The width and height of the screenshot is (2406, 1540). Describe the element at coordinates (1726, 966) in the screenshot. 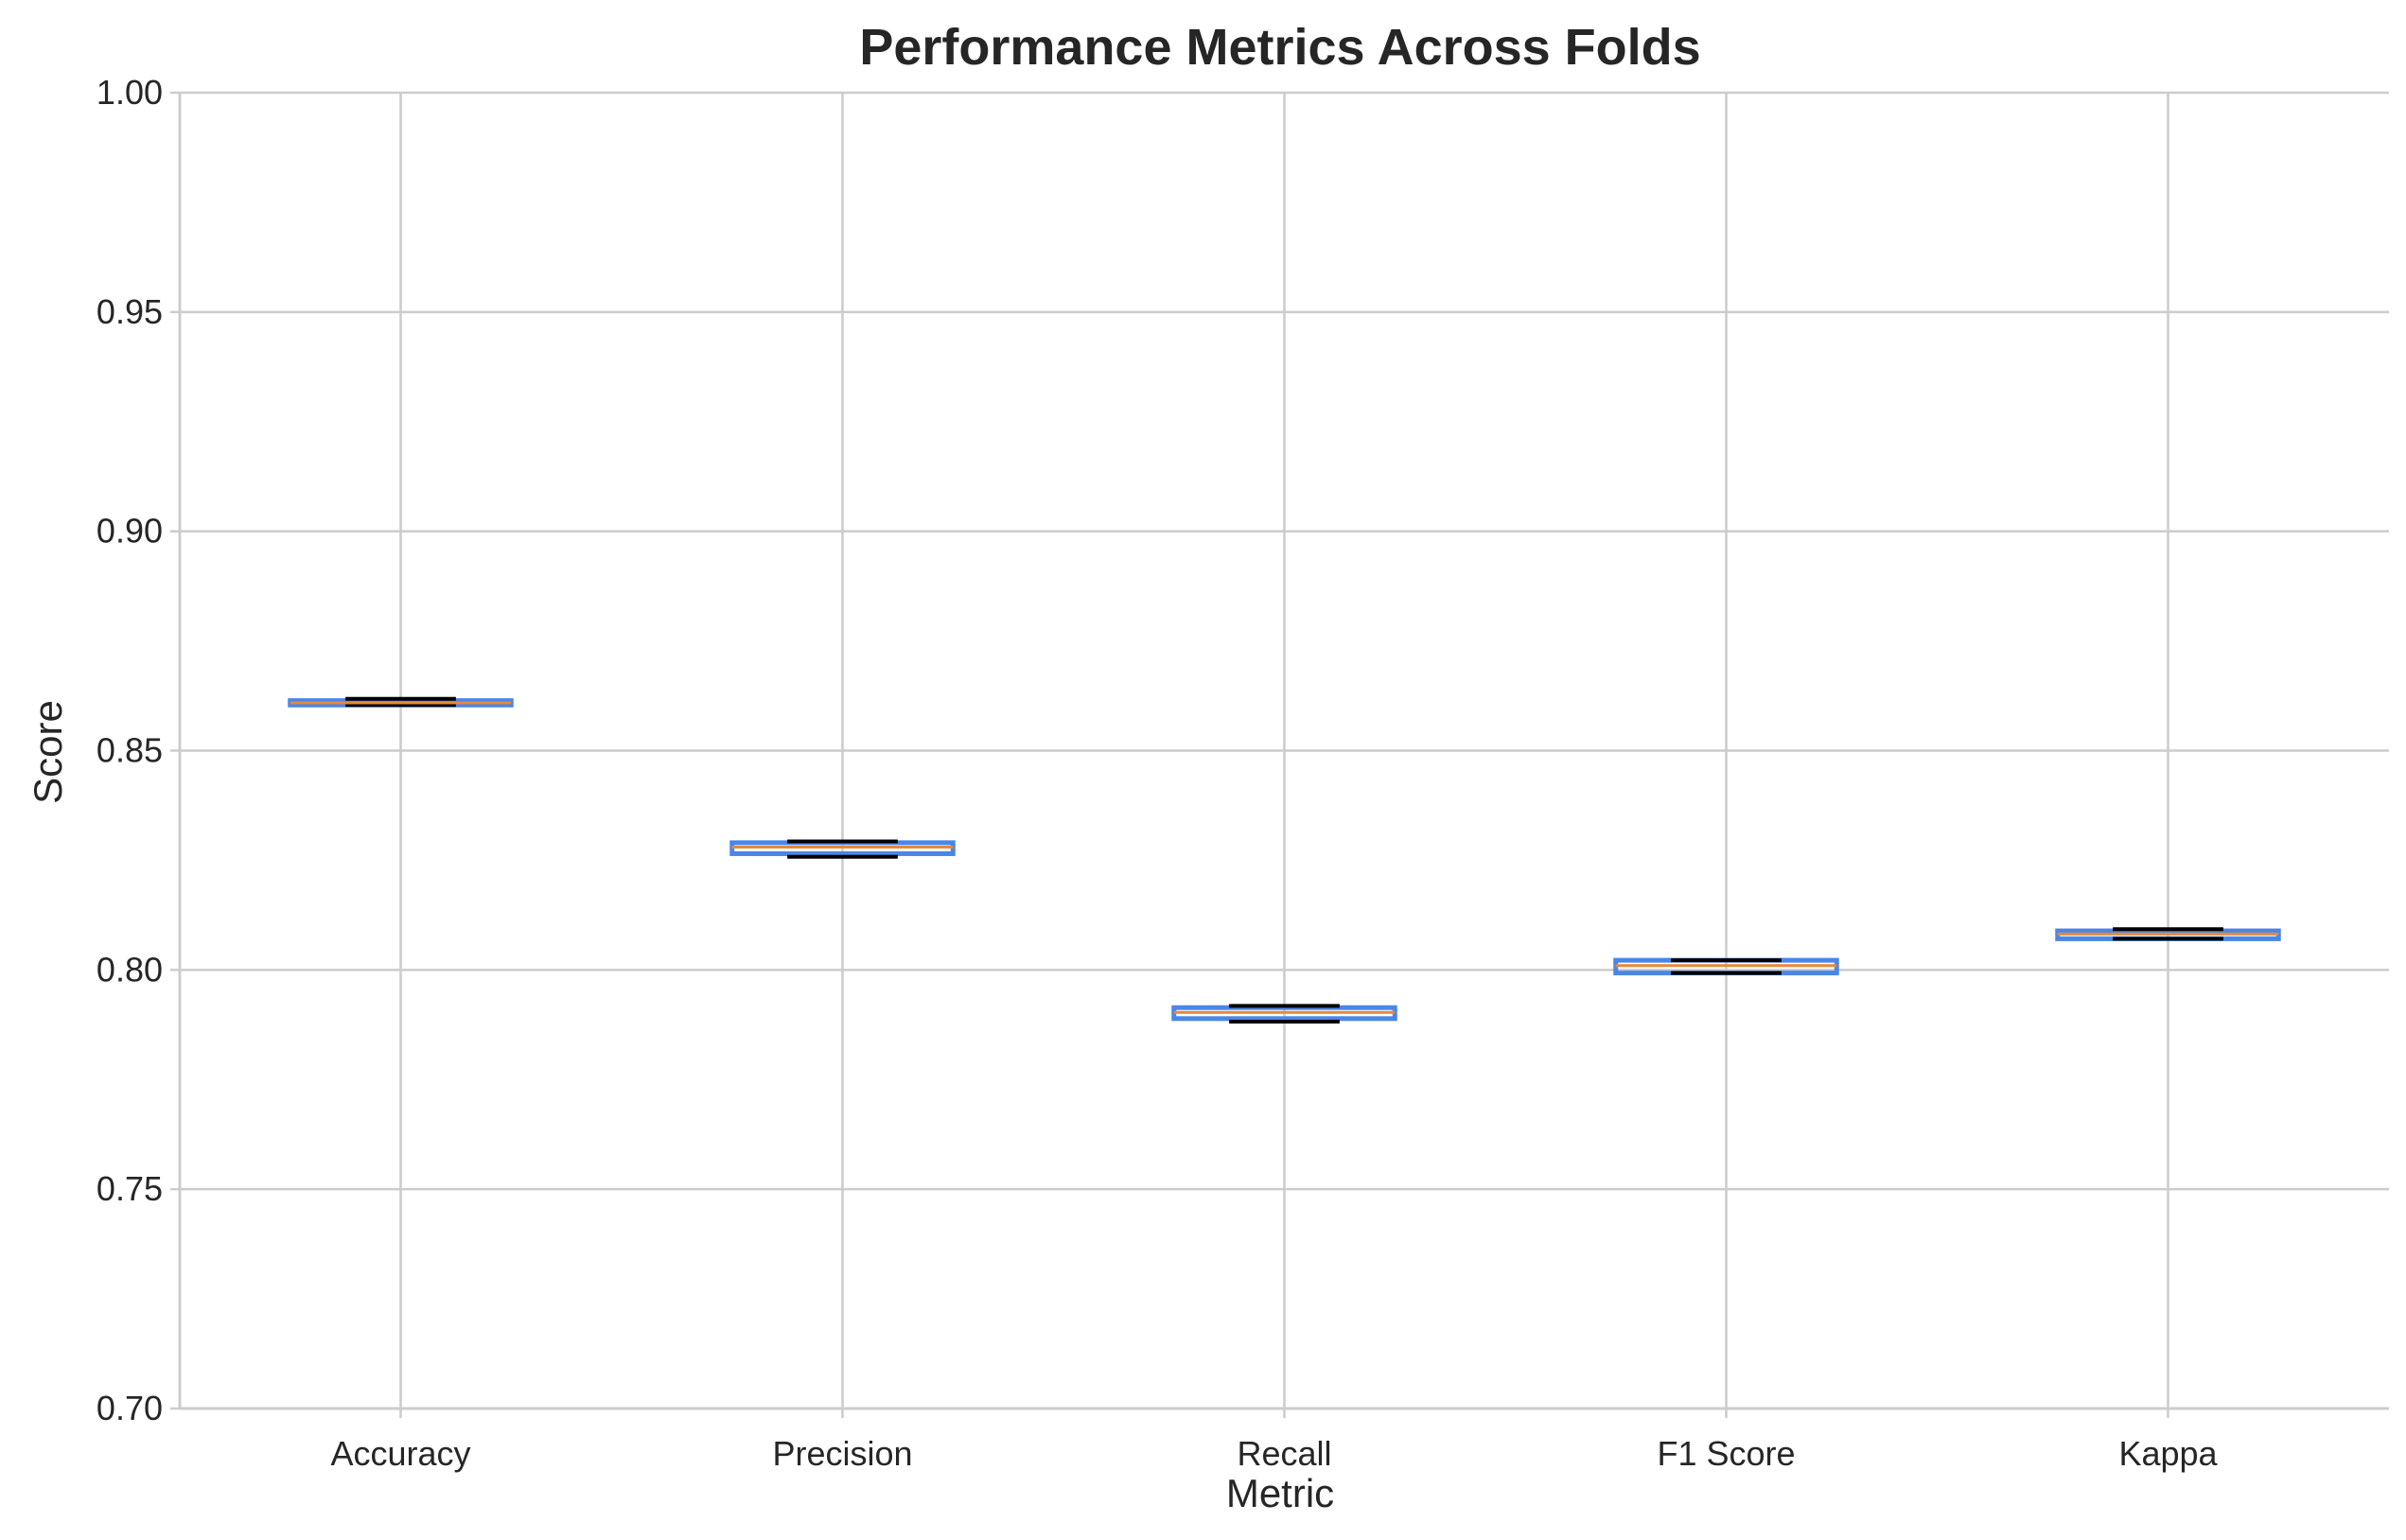

I see `box-f1-score` at that location.